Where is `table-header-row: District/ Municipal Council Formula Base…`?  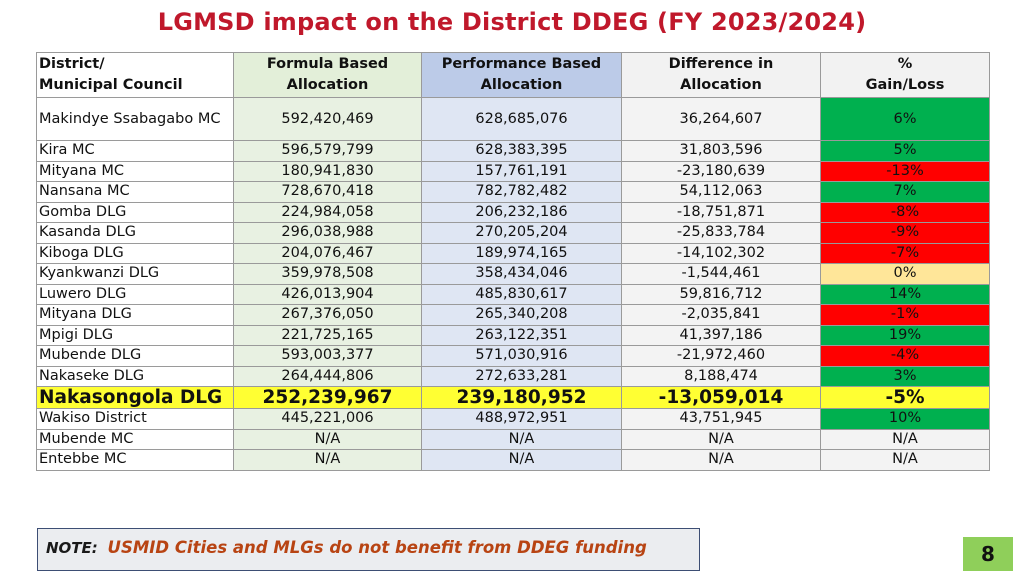
table-header-row: District/ Municipal Council Formula Base… is located at coordinates (513, 75).